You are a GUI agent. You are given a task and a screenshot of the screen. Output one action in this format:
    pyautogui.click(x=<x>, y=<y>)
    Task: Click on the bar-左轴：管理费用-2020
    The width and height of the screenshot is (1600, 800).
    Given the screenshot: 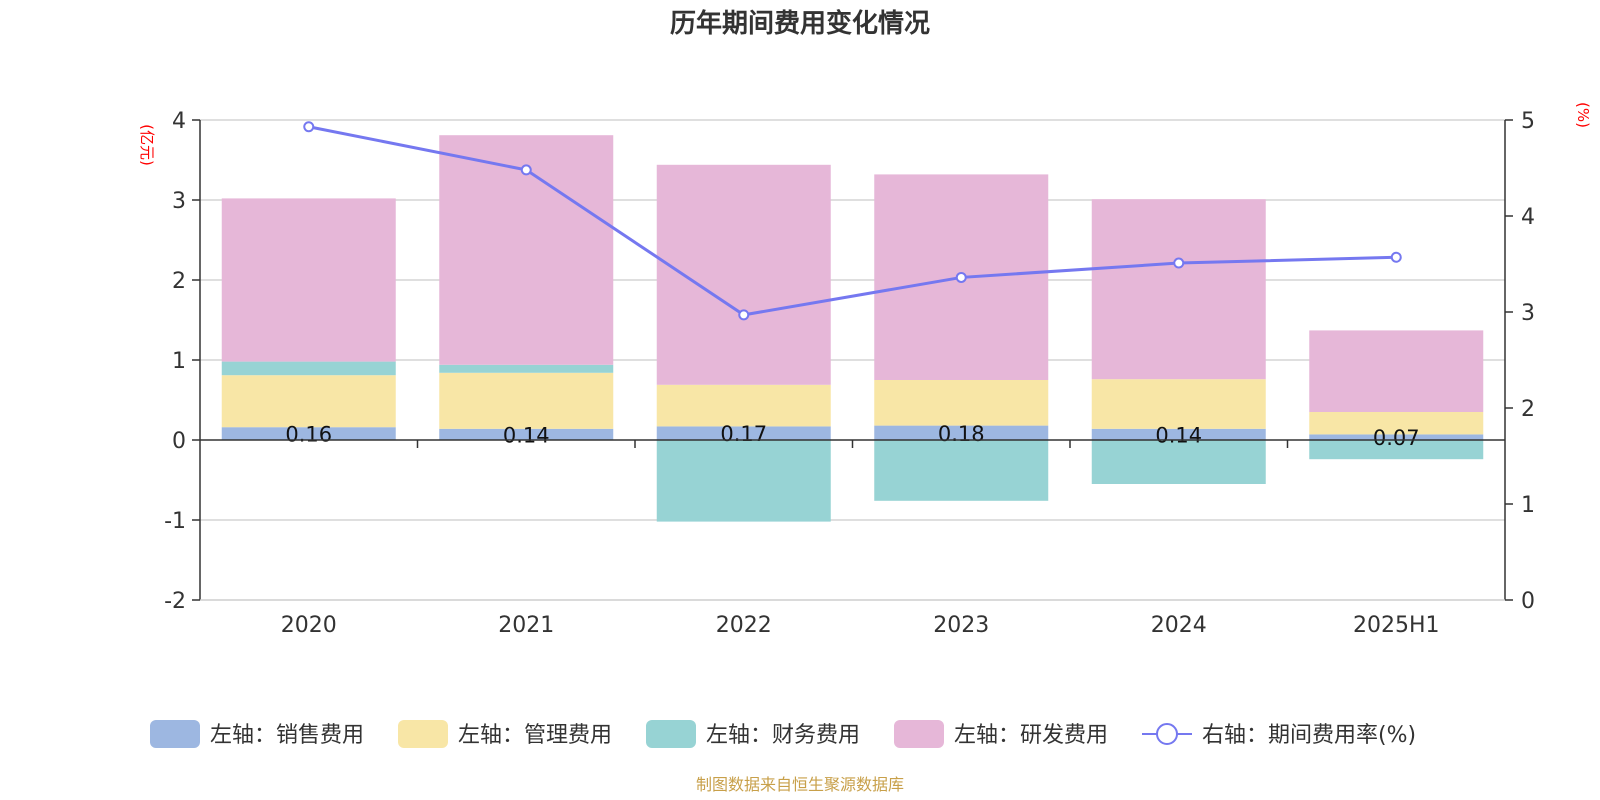 What is the action you would take?
    pyautogui.click(x=308, y=401)
    